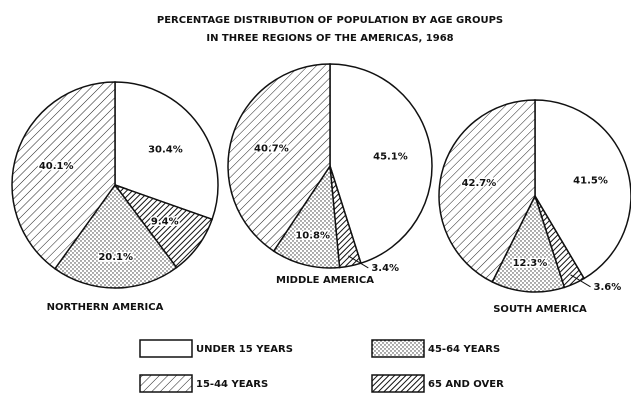 This screenshot has width=631, height=404. What do you see at coordinates (540, 309) in the screenshot?
I see `pie-title: SOUTH AMERICA` at bounding box center [540, 309].